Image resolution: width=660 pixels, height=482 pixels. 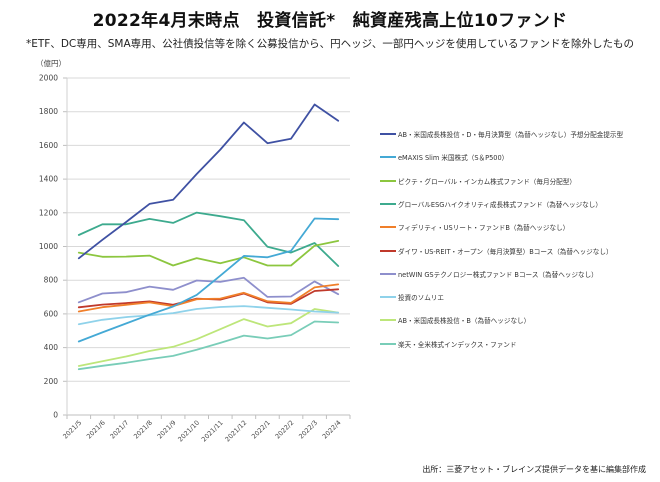 What do you see at coordinates (534, 469) in the screenshot?
I see `source-note: 出所：三菱アセット・ブレインズ提供データを基に編集部作成` at bounding box center [534, 469].